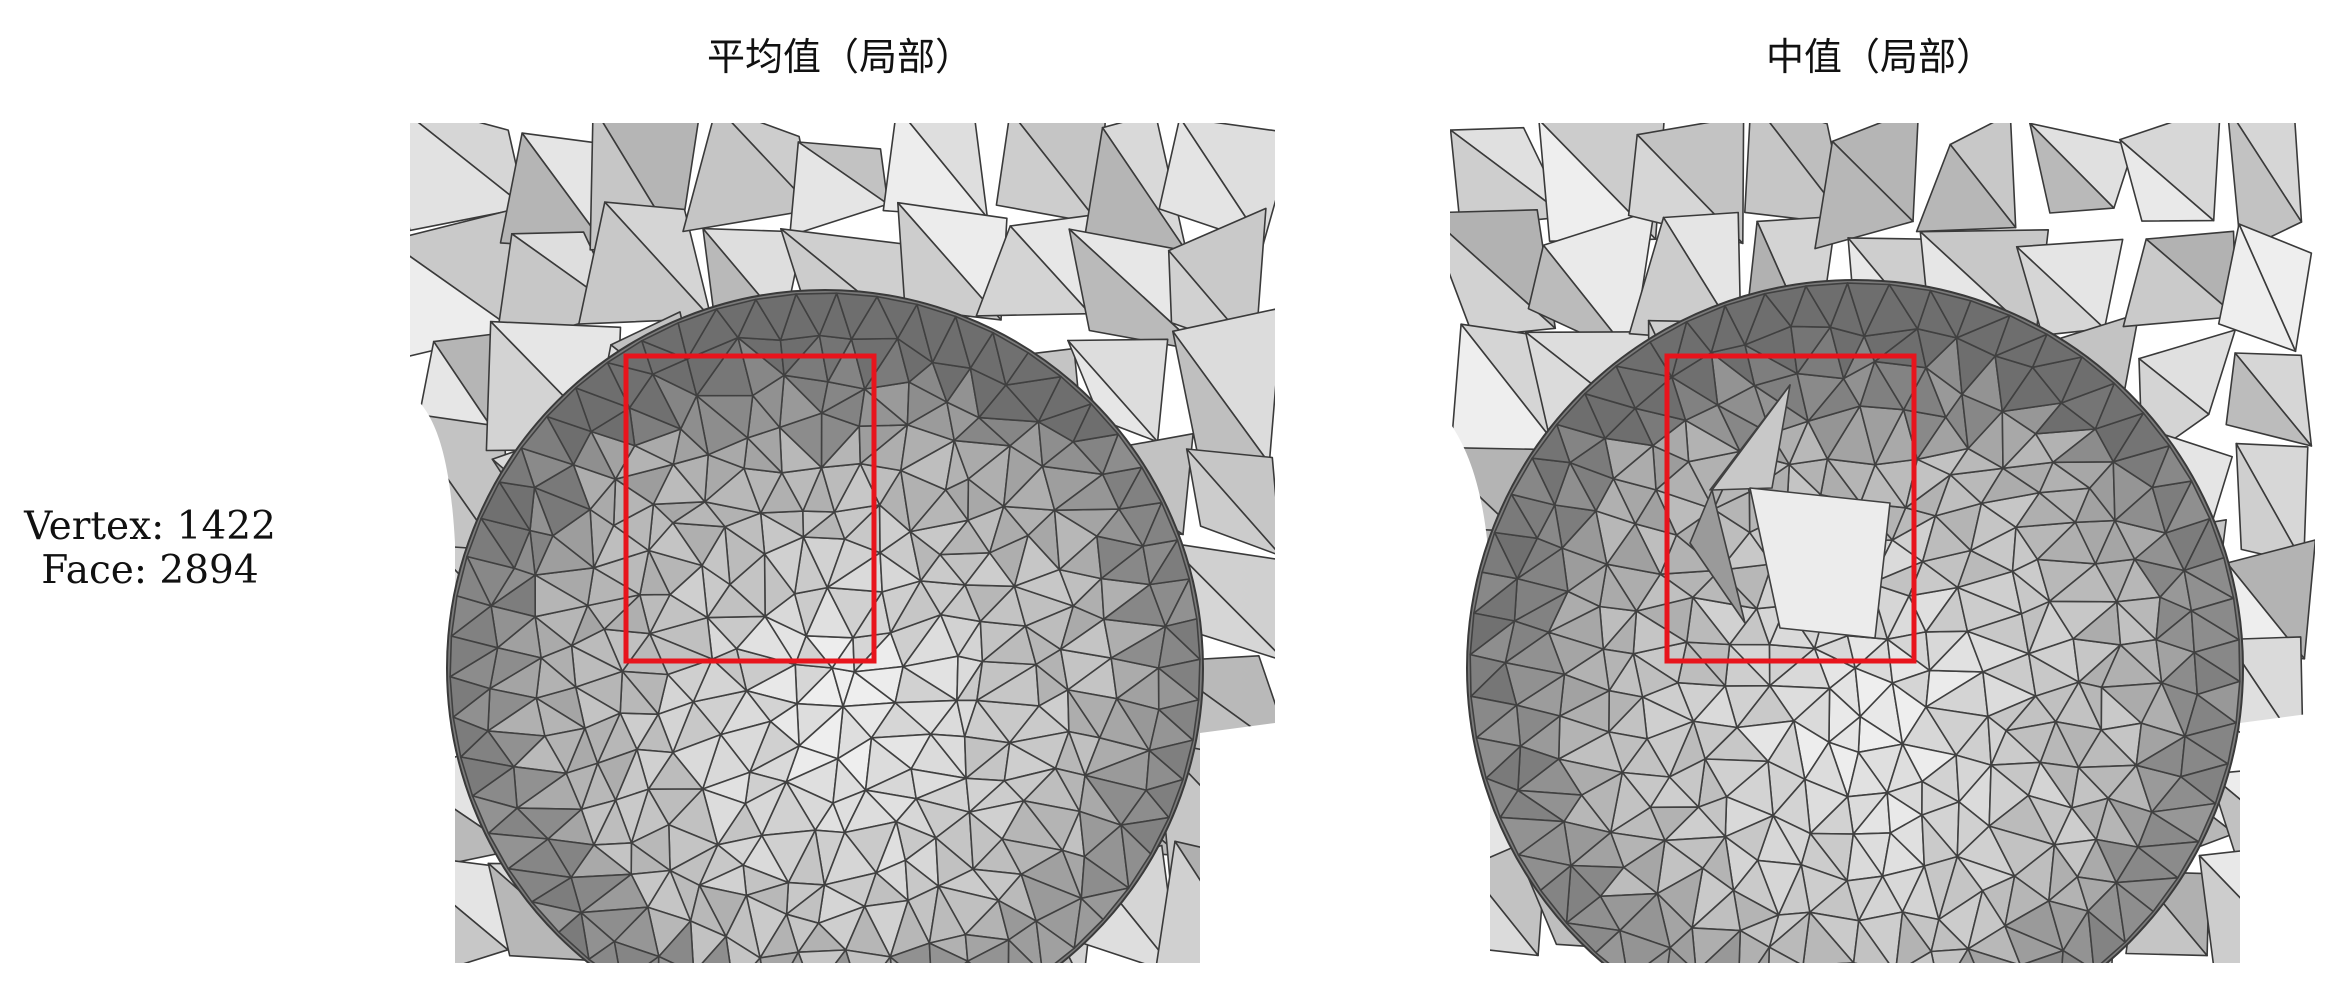  Describe the element at coordinates (1879, 57) in the screenshot. I see `panel-title-median: 中值（局部）` at that location.